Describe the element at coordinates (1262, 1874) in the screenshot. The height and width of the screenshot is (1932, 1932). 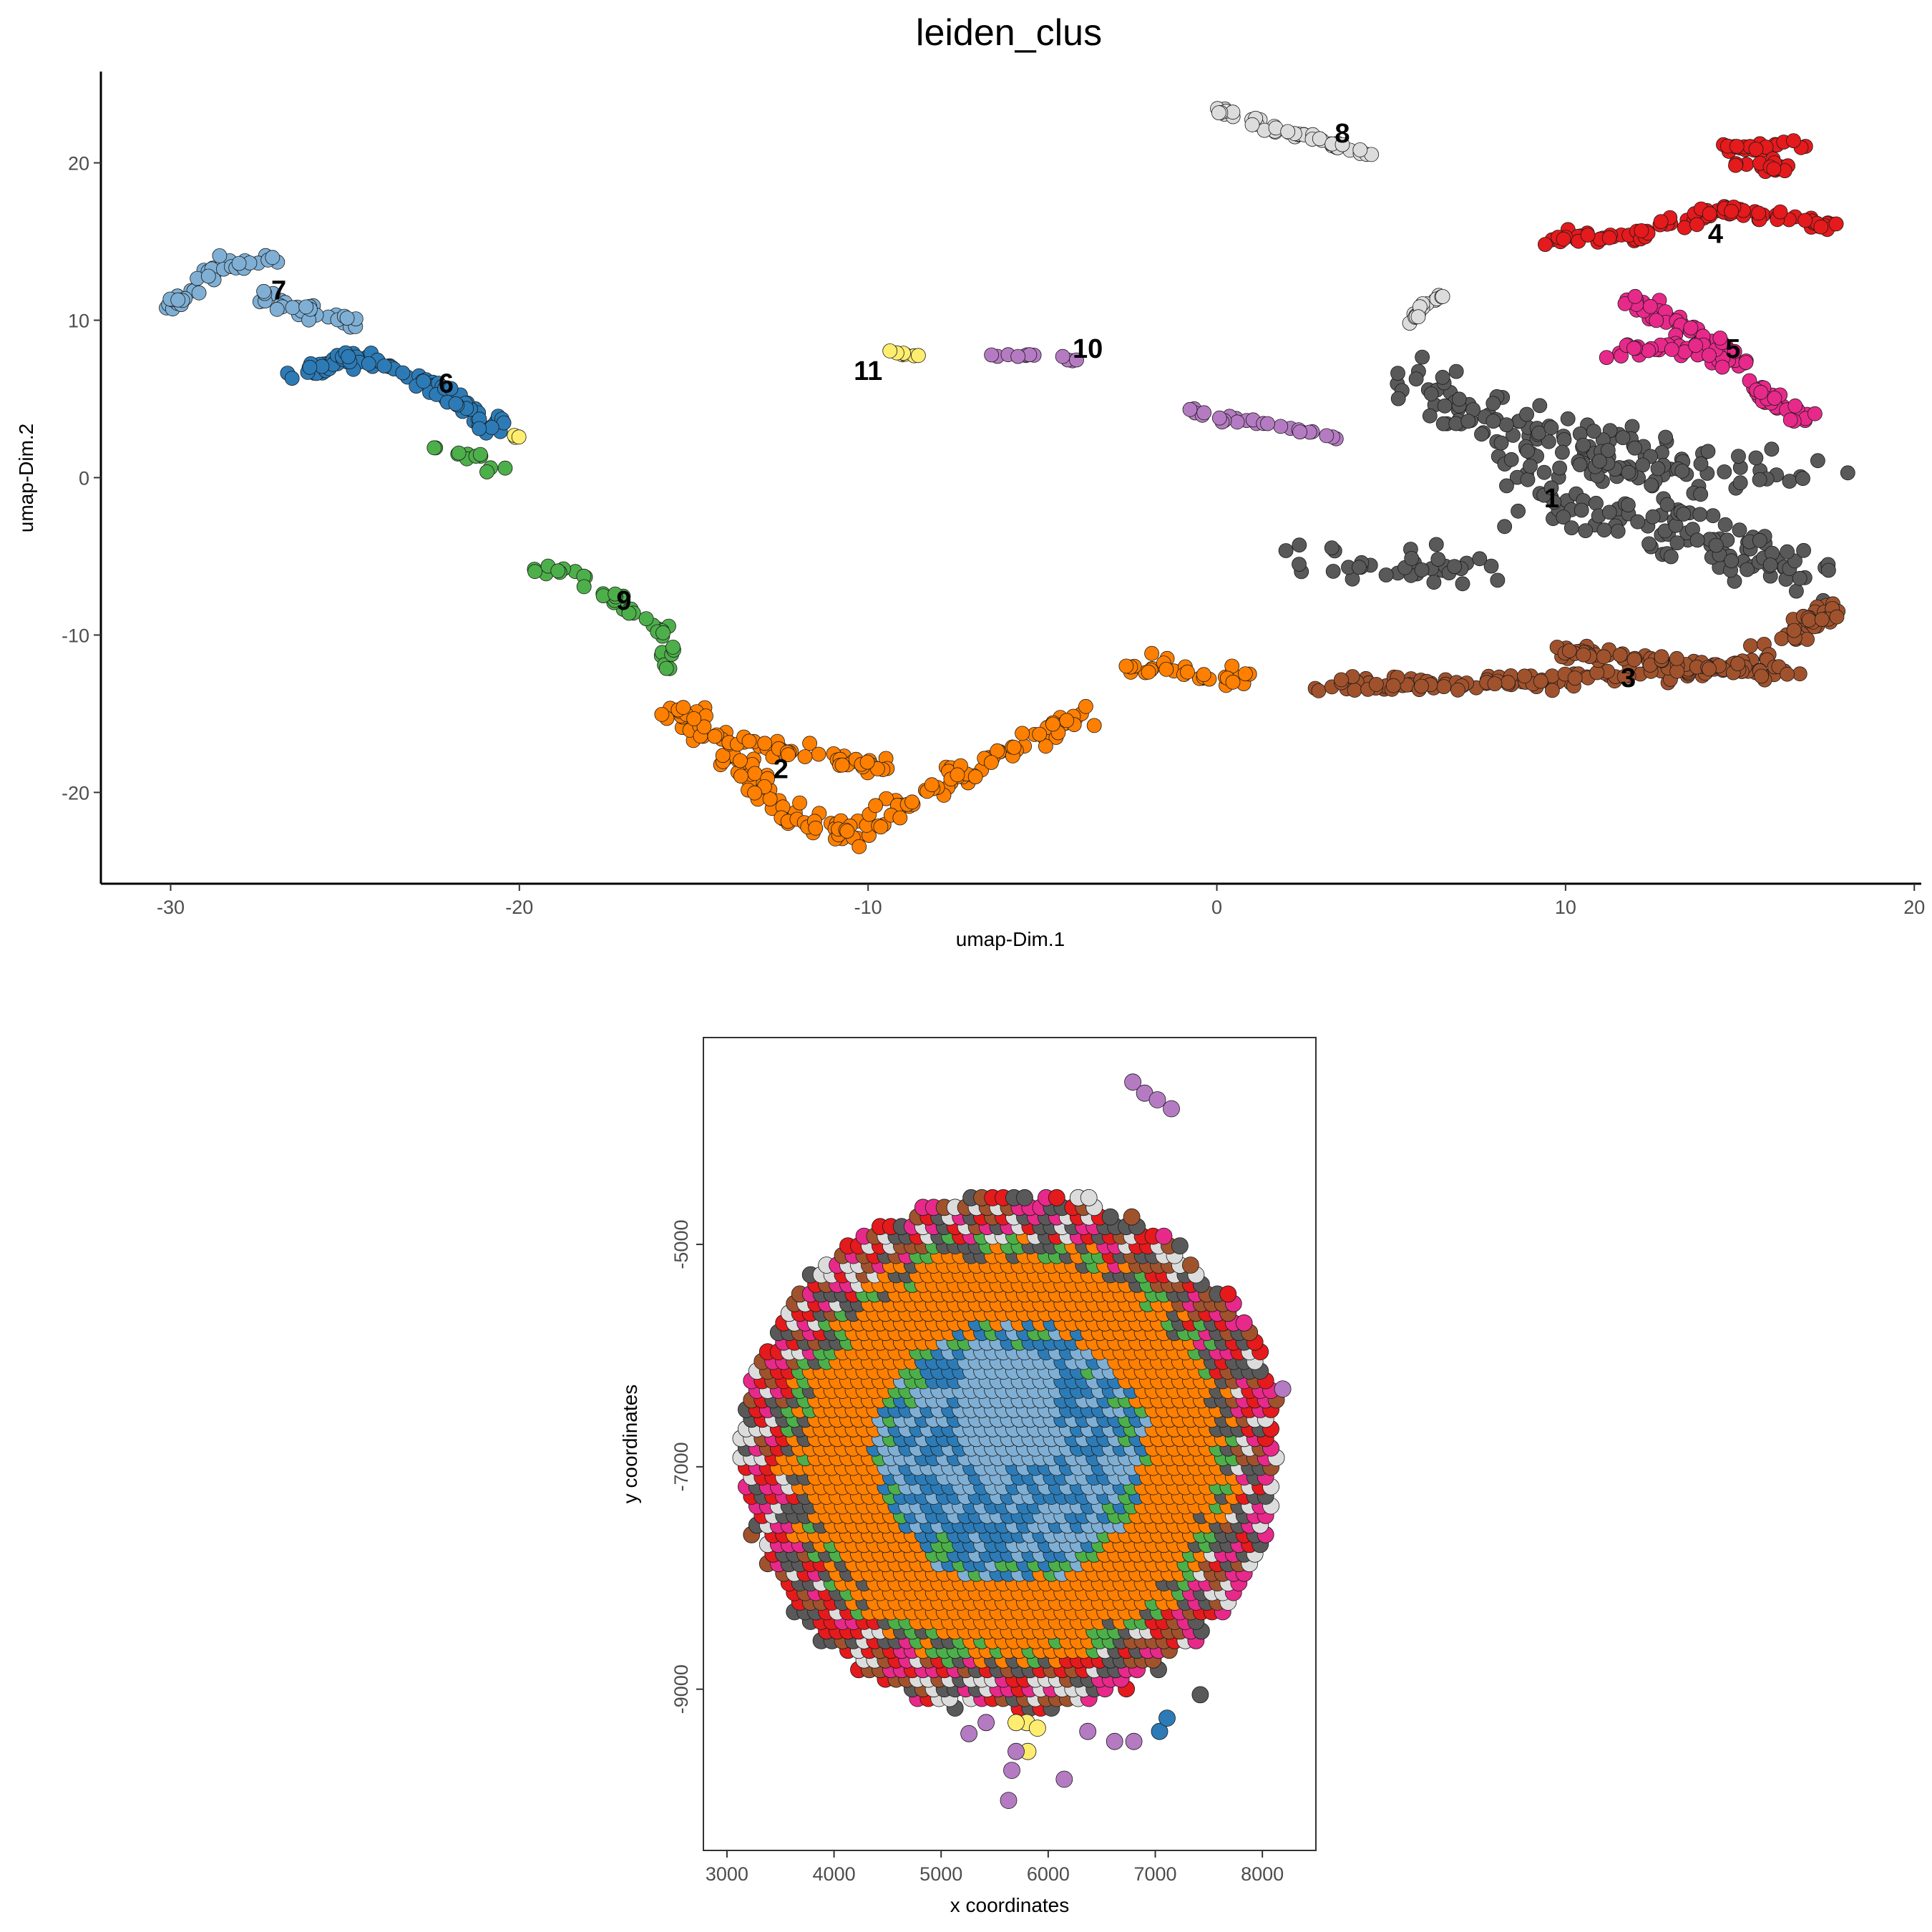
I see `spatial-x-tick-label: 8000` at that location.